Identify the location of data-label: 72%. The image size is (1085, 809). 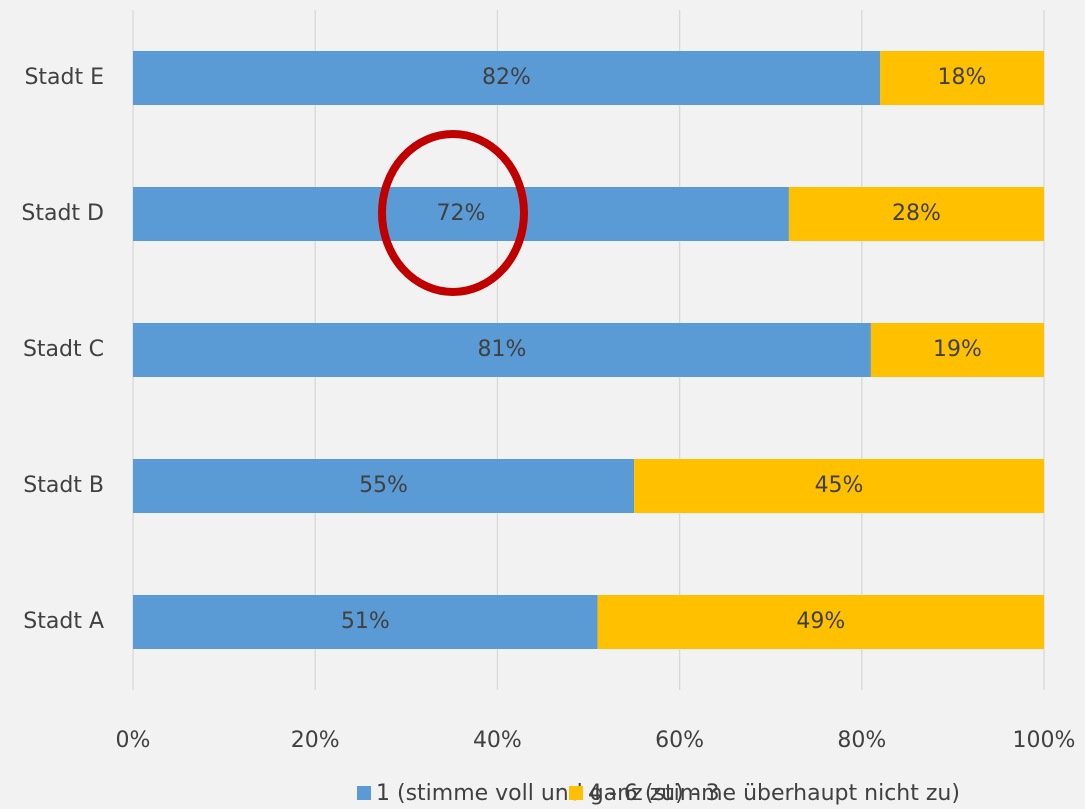
(461, 213).